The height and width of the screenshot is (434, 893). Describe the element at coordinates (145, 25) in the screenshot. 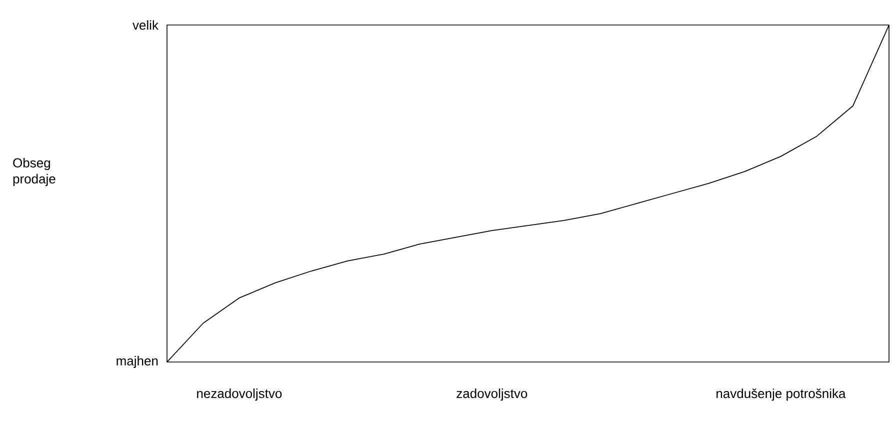

I see `text: velik` at that location.